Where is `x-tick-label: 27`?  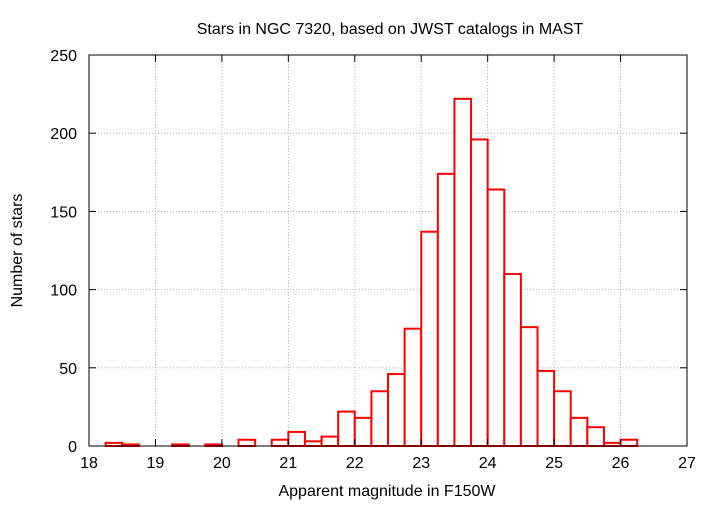 x-tick-label: 27 is located at coordinates (687, 463).